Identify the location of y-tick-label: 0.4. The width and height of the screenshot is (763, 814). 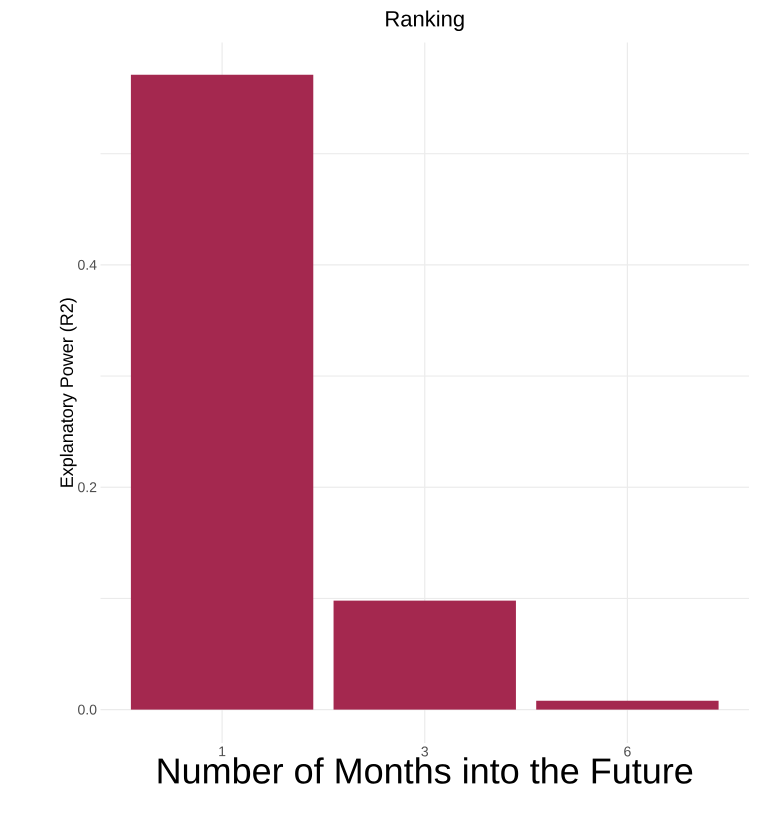
(87, 265).